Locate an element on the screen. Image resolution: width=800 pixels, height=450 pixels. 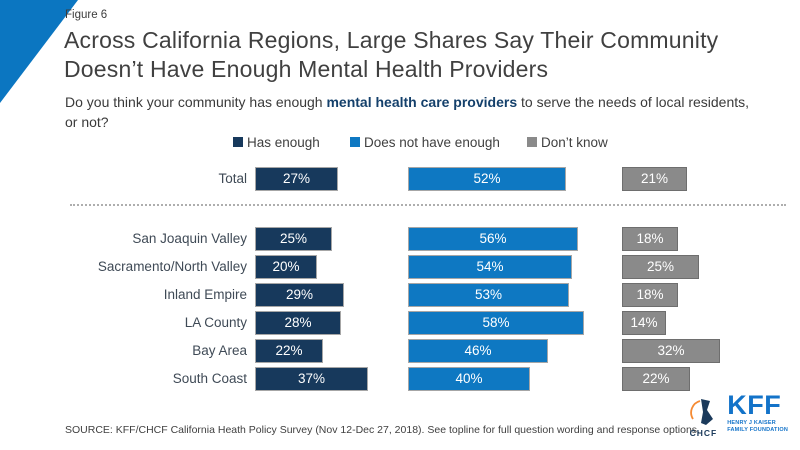
bar-does-not-have-enough-la-county: 58% is located at coordinates (496, 323).